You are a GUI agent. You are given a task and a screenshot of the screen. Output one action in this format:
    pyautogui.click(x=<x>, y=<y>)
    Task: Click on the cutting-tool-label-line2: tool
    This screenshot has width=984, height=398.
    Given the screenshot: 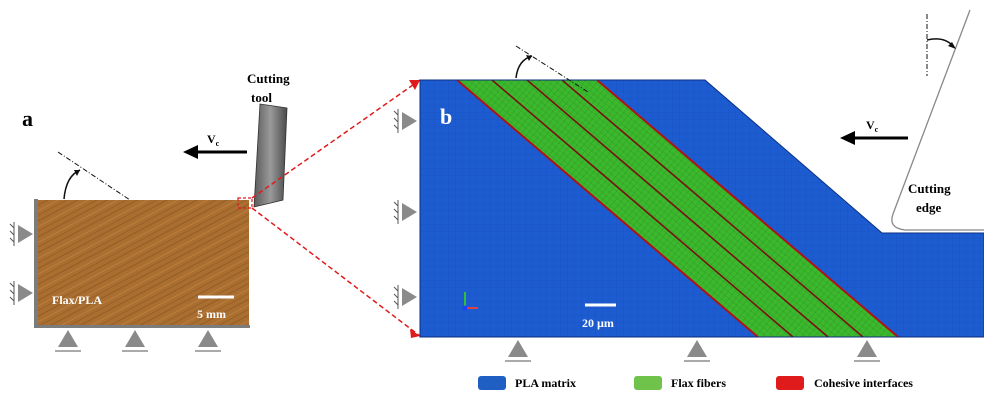 What is the action you would take?
    pyautogui.click(x=261, y=97)
    